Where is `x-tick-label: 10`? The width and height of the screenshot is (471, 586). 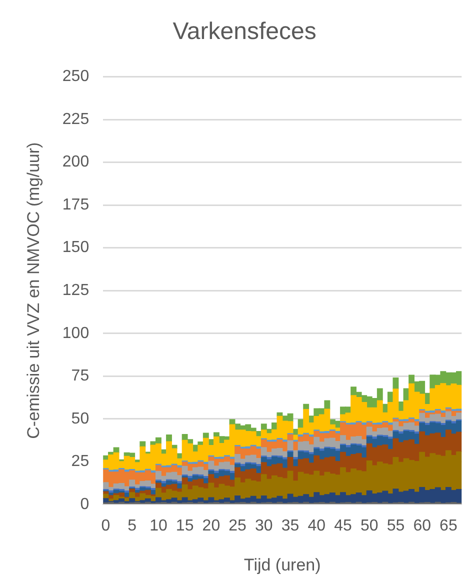 x-tick-label: 10 is located at coordinates (159, 525).